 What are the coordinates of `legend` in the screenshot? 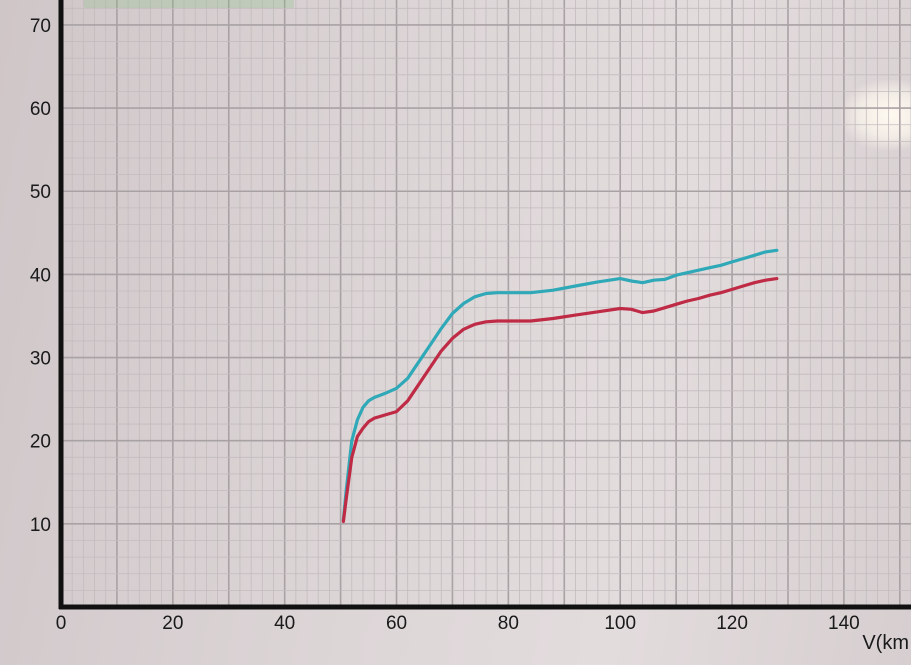 It's located at (189, 4).